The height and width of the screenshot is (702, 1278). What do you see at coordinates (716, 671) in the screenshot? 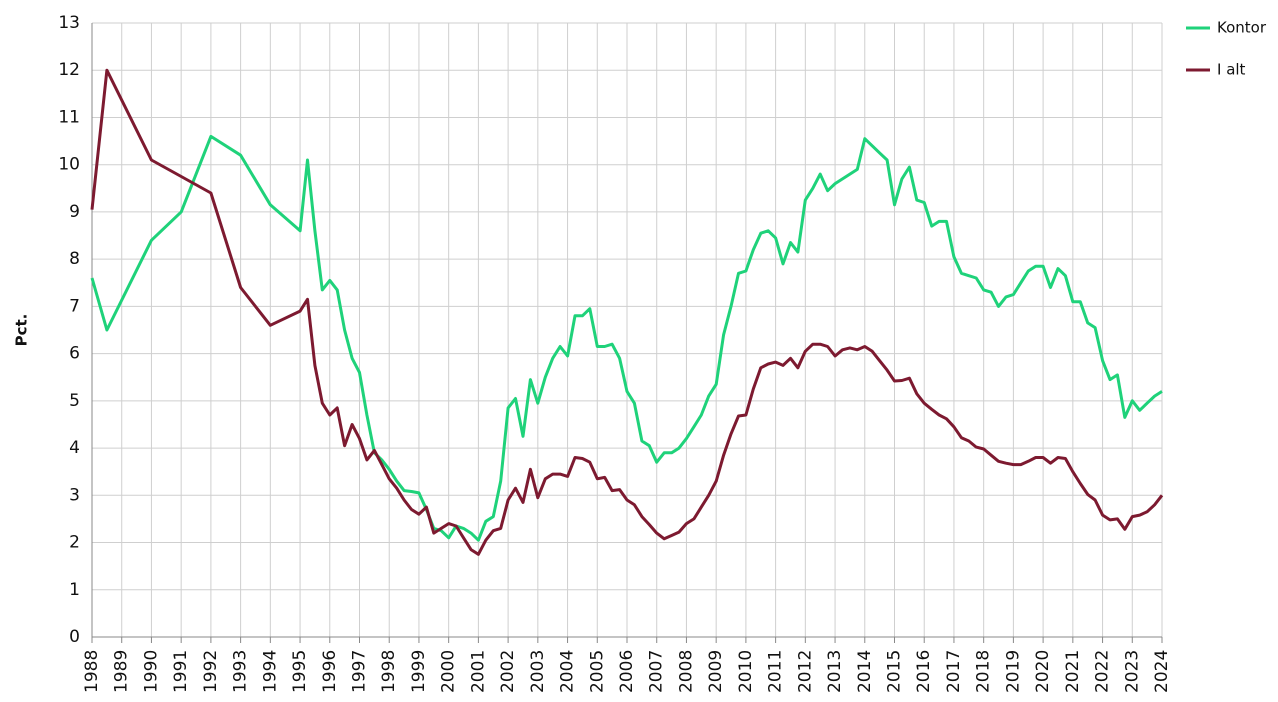
I see `x-tick-label: 2009` at bounding box center [716, 671].